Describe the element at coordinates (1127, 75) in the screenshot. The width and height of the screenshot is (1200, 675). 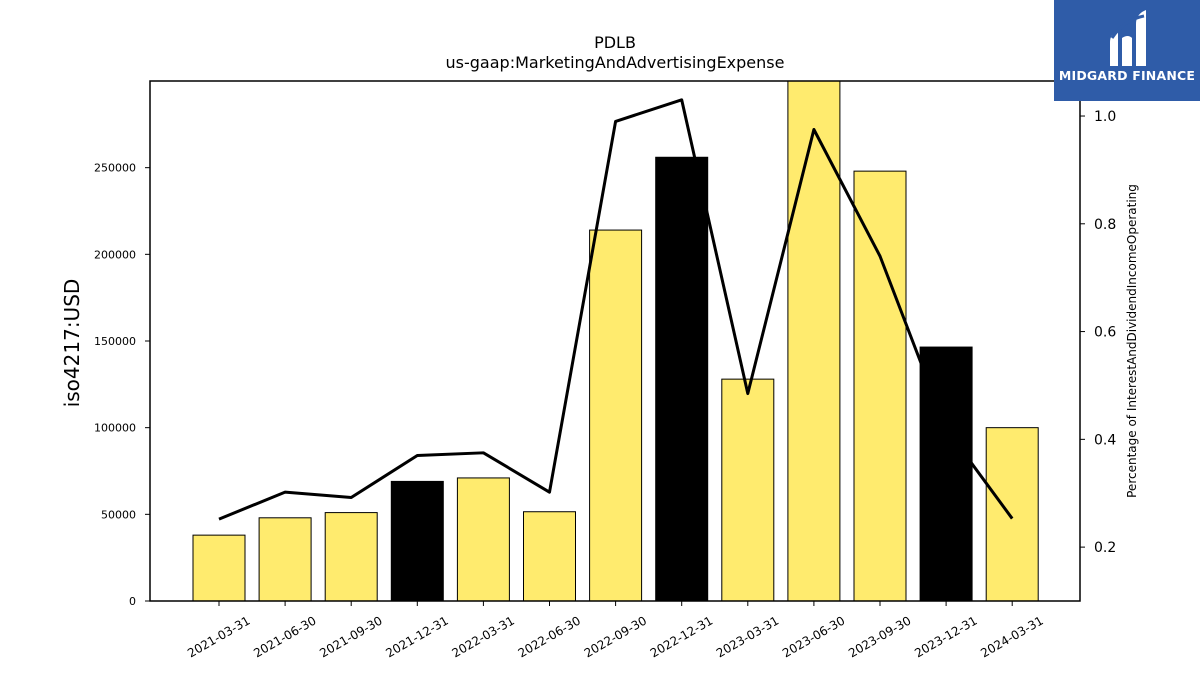
I see `logo-text: MIDGARD FINANCE` at that location.